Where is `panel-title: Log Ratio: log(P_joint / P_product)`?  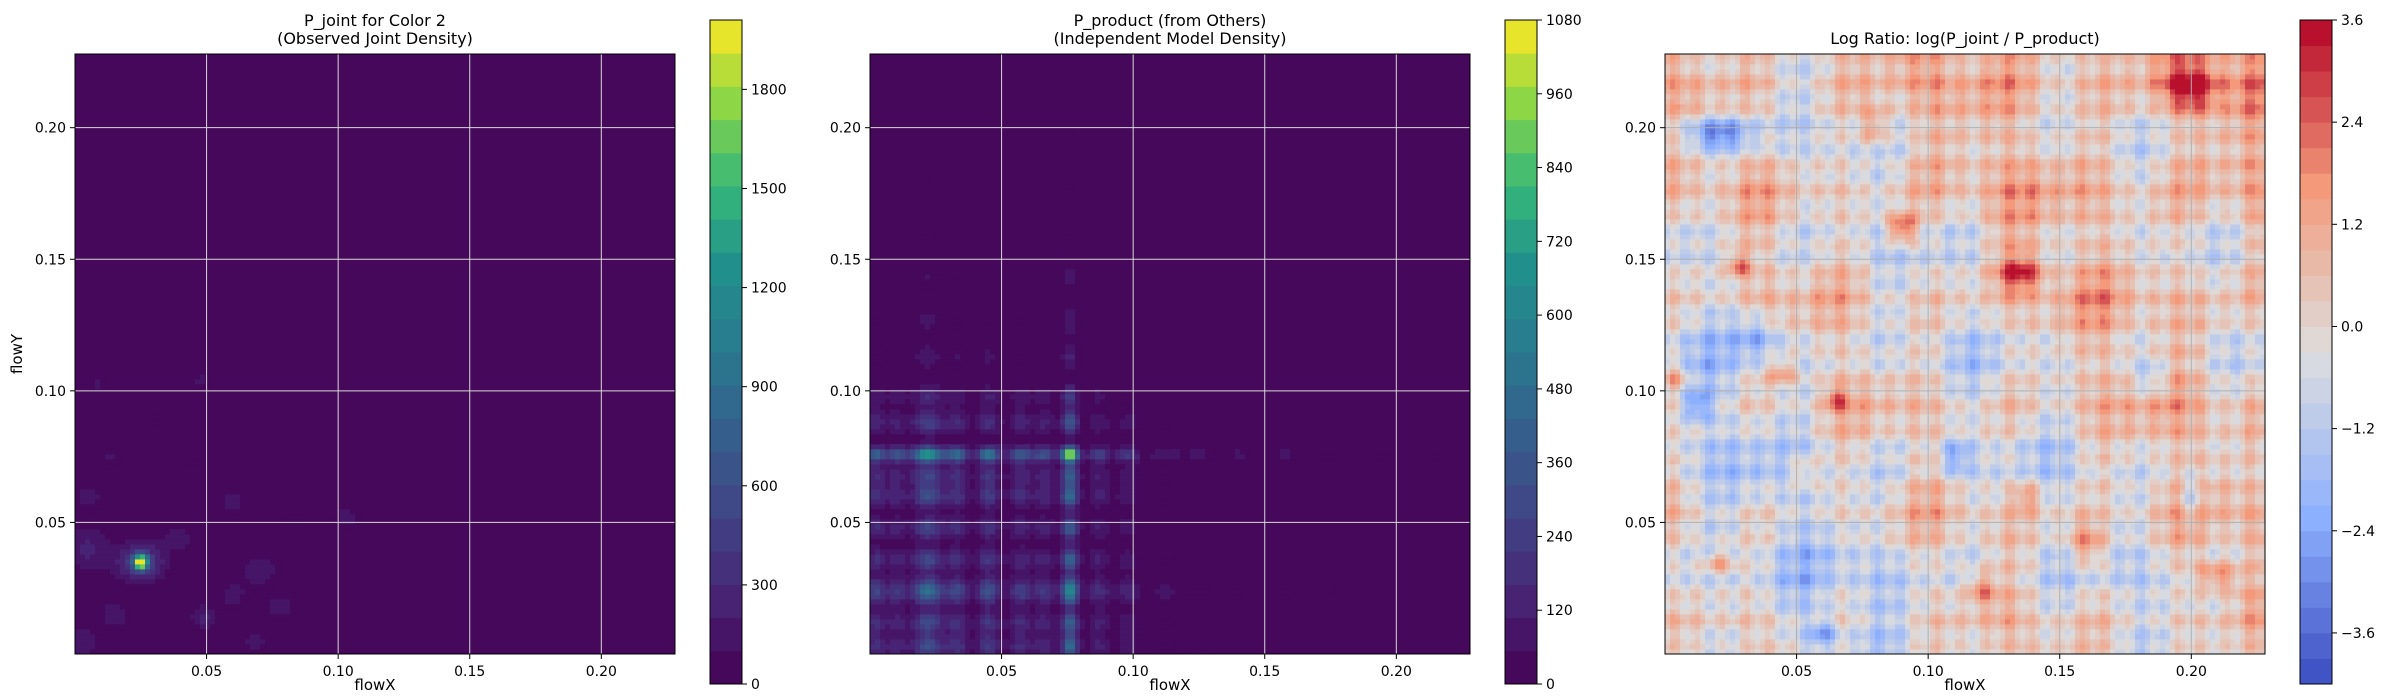 panel-title: Log Ratio: log(P_joint / P_product) is located at coordinates (1965, 39).